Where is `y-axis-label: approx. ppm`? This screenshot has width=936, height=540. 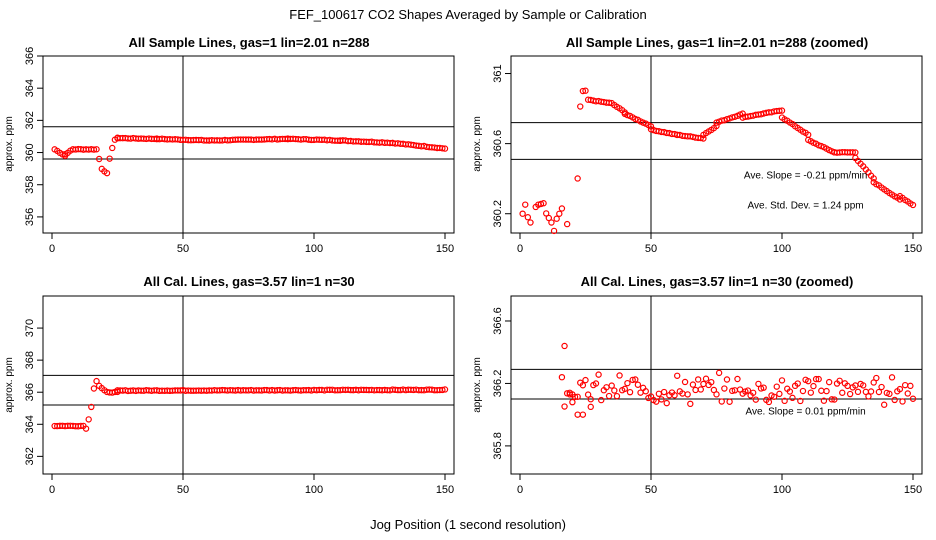
y-axis-label: approx. ppm is located at coordinates (9, 144).